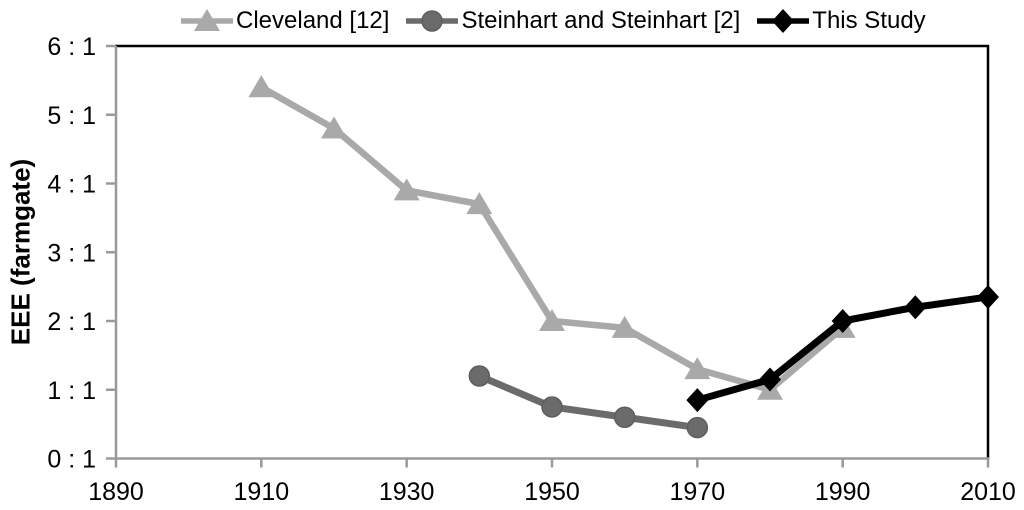 Image resolution: width=1024 pixels, height=510 pixels. I want to click on legend-circle-glyph, so click(432, 21).